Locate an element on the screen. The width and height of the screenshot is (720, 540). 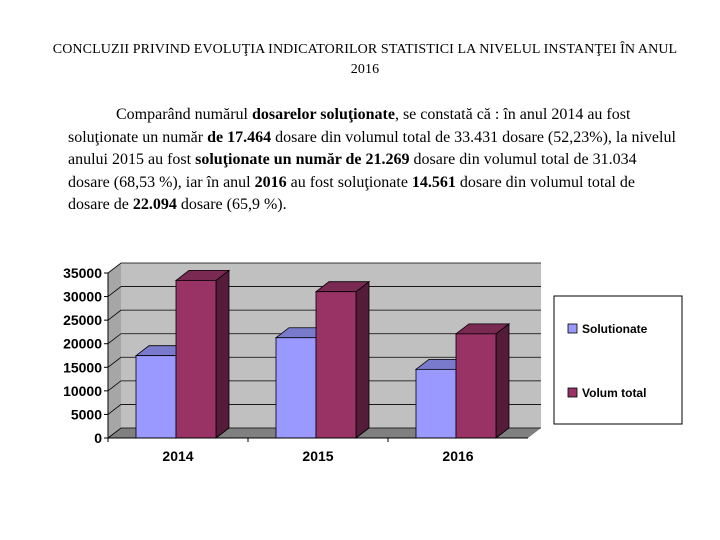
paragraph-run: au fost soluţionate is located at coordinates (349, 182).